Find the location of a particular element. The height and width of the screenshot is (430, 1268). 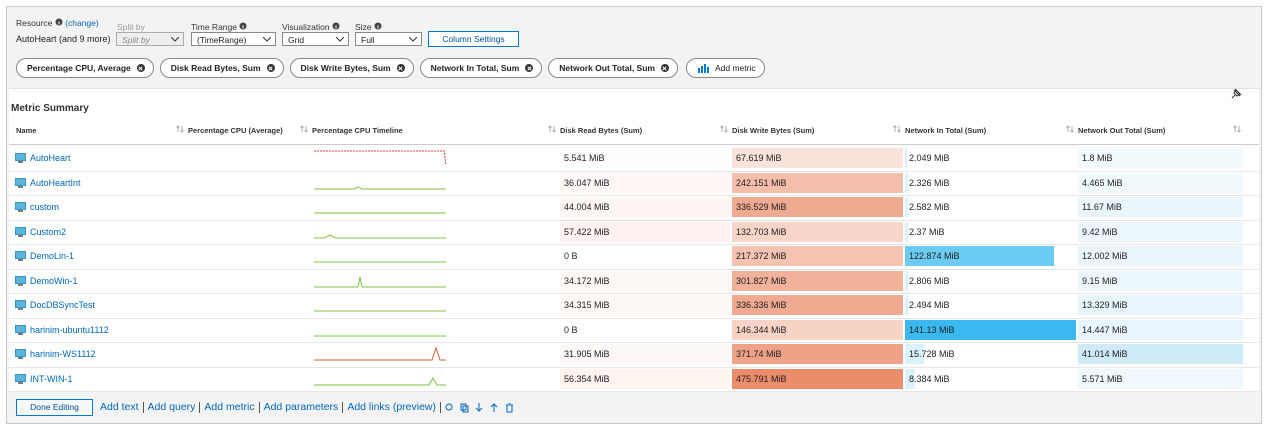

sort-arrows is located at coordinates (1237, 129).